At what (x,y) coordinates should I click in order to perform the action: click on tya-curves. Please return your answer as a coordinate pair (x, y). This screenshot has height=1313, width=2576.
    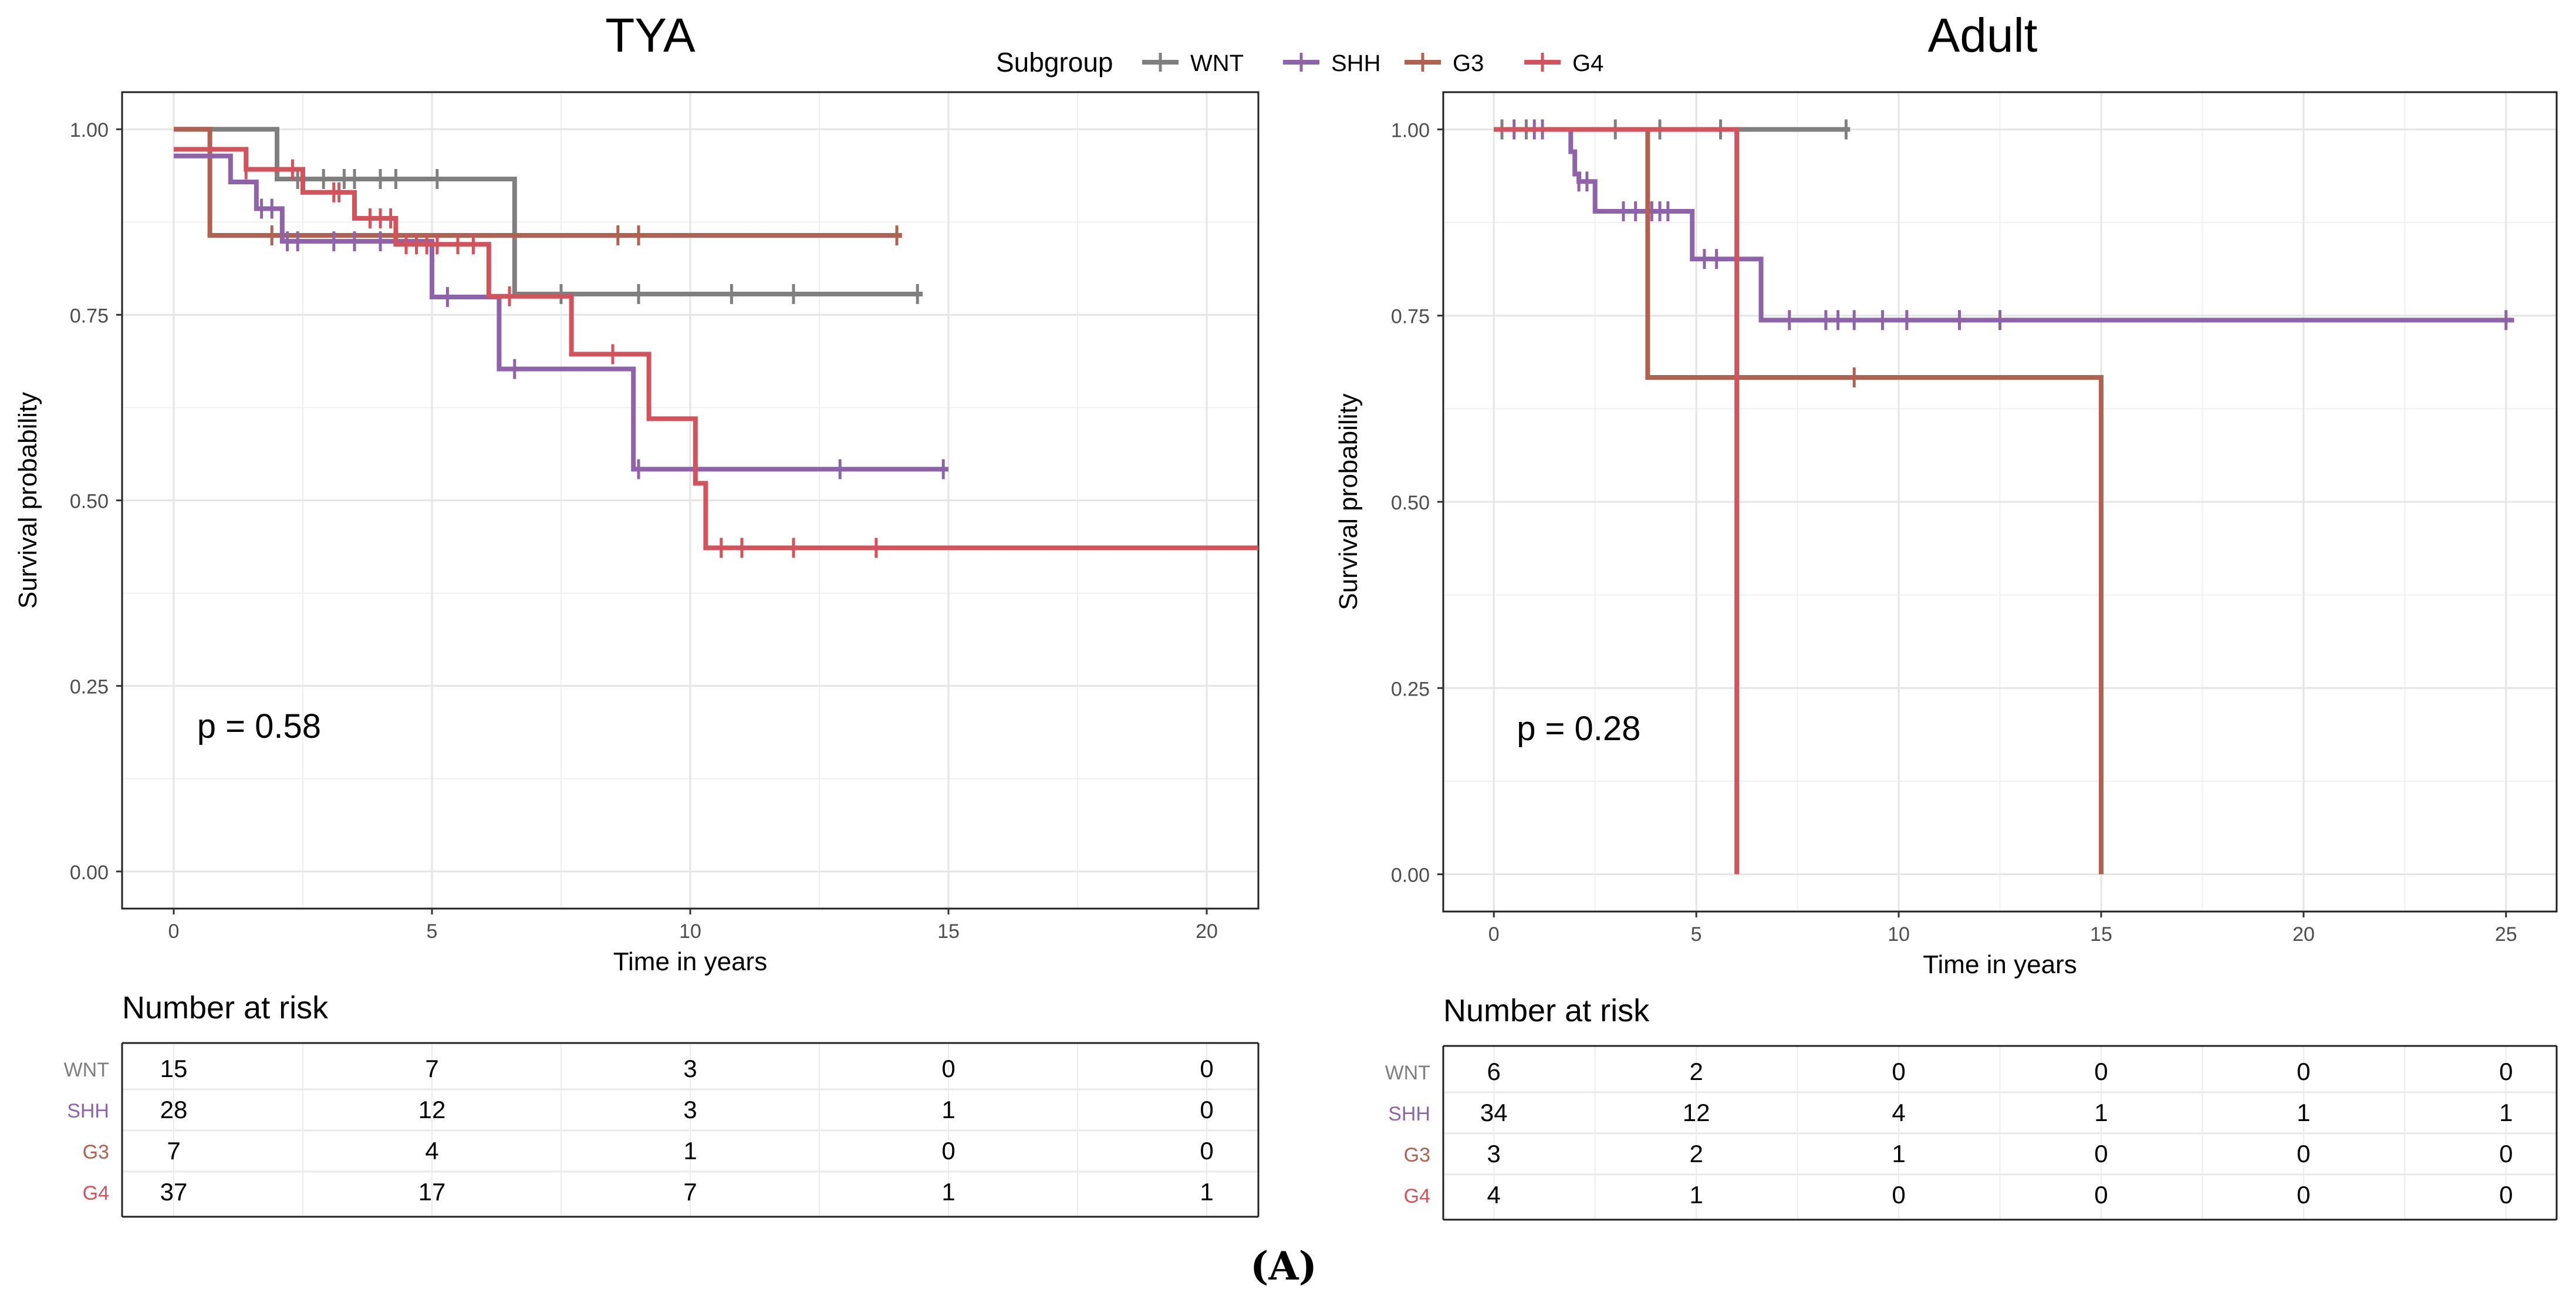
    Looking at the image, I should click on (716, 342).